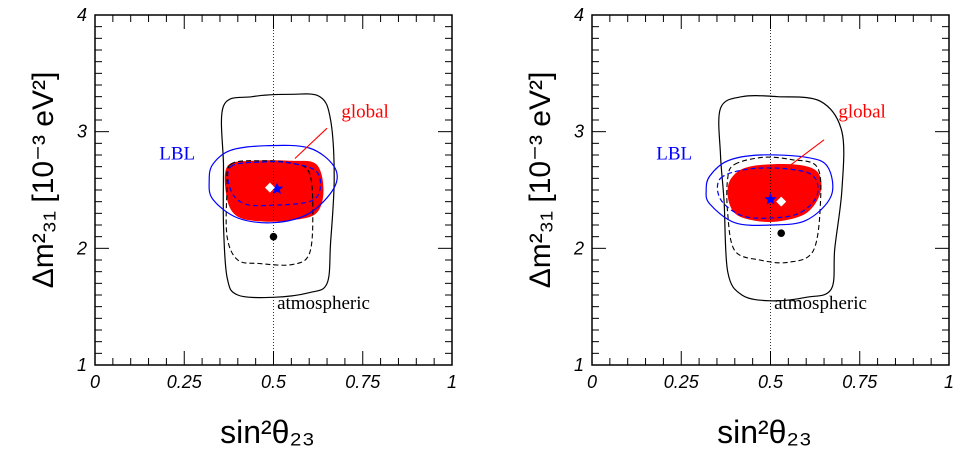  Describe the element at coordinates (781, 201) in the screenshot. I see `global-diamond-marker` at that location.